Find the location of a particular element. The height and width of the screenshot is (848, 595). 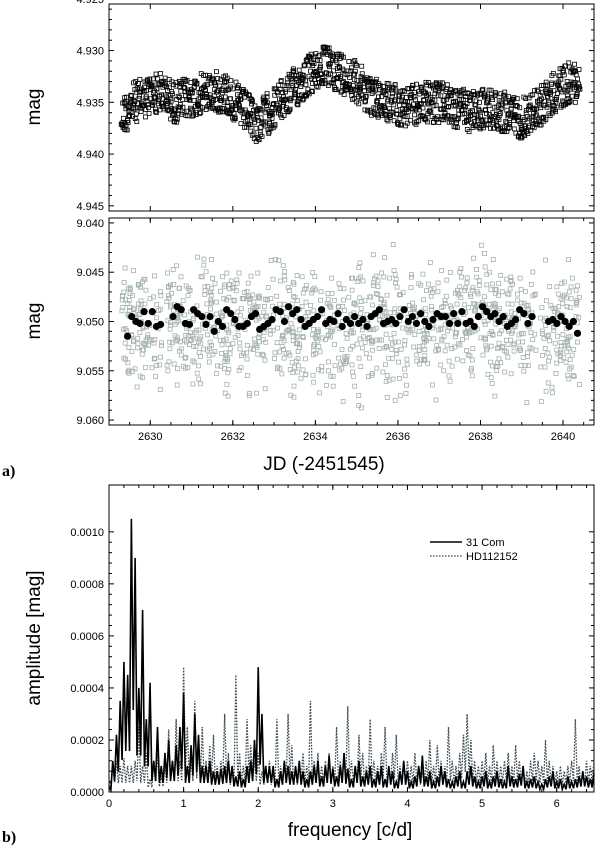

panel-middle-xlabel: JD (-2451545) is located at coordinates (323, 464).